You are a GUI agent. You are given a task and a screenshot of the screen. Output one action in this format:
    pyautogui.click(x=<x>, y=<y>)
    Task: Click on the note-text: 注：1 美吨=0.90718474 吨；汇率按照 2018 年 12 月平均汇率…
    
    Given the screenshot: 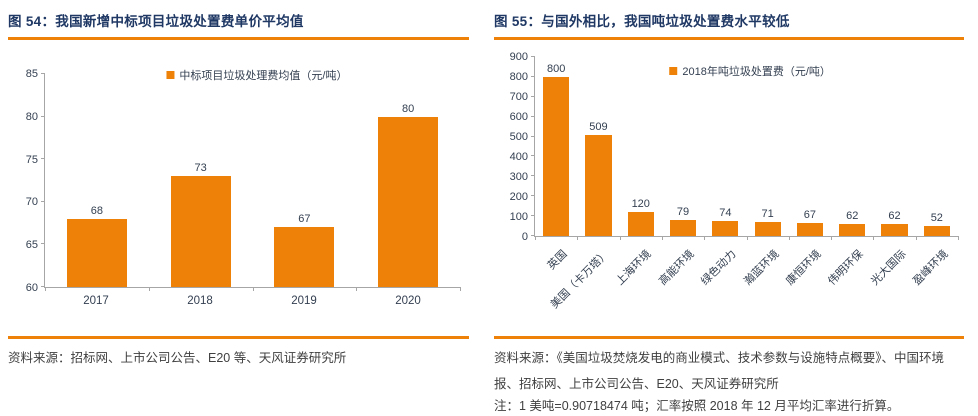 What is the action you would take?
    pyautogui.click(x=697, y=406)
    